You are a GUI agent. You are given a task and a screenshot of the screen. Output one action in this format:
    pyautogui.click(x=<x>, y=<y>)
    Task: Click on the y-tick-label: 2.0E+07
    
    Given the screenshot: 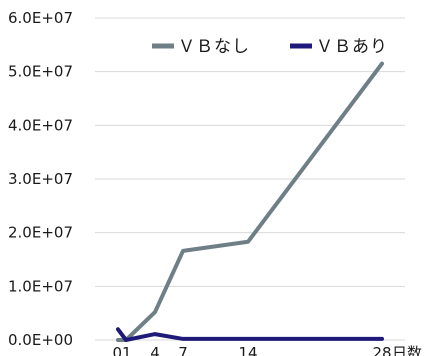 What is the action you would take?
    pyautogui.click(x=40, y=233)
    